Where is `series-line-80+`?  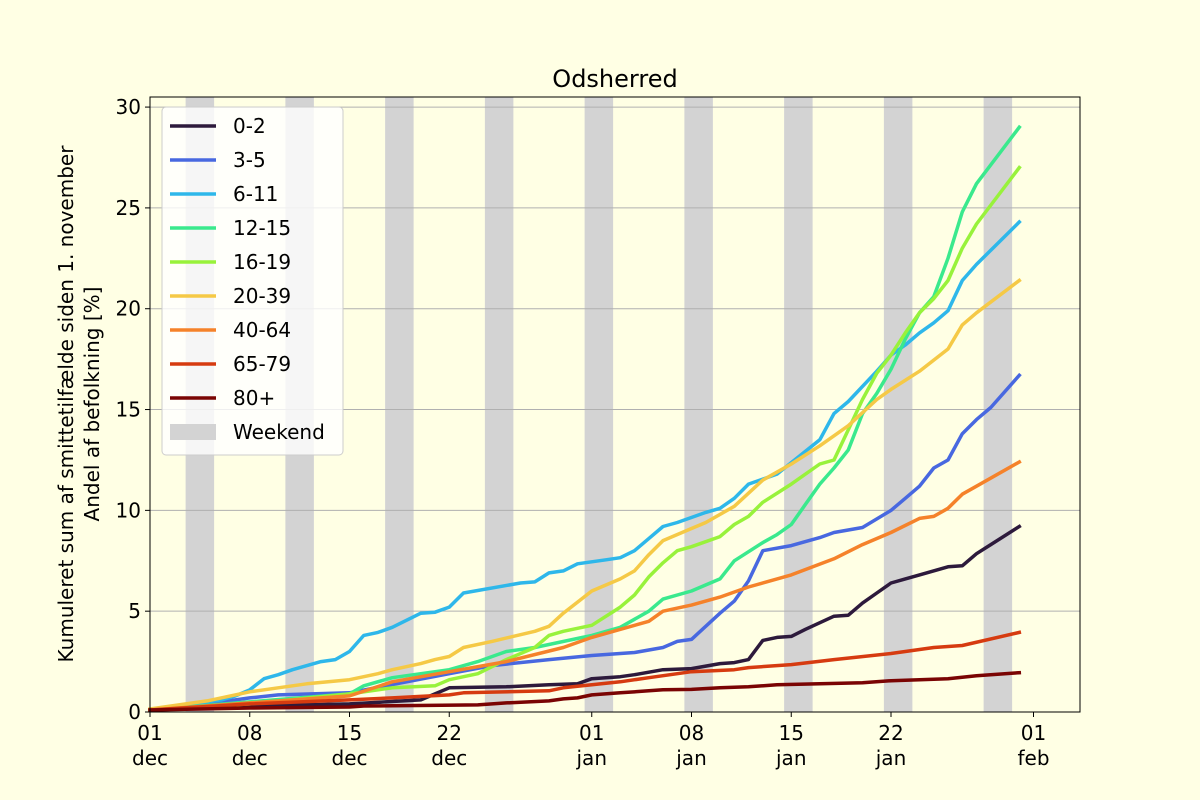 series-line-80+ is located at coordinates (585, 691).